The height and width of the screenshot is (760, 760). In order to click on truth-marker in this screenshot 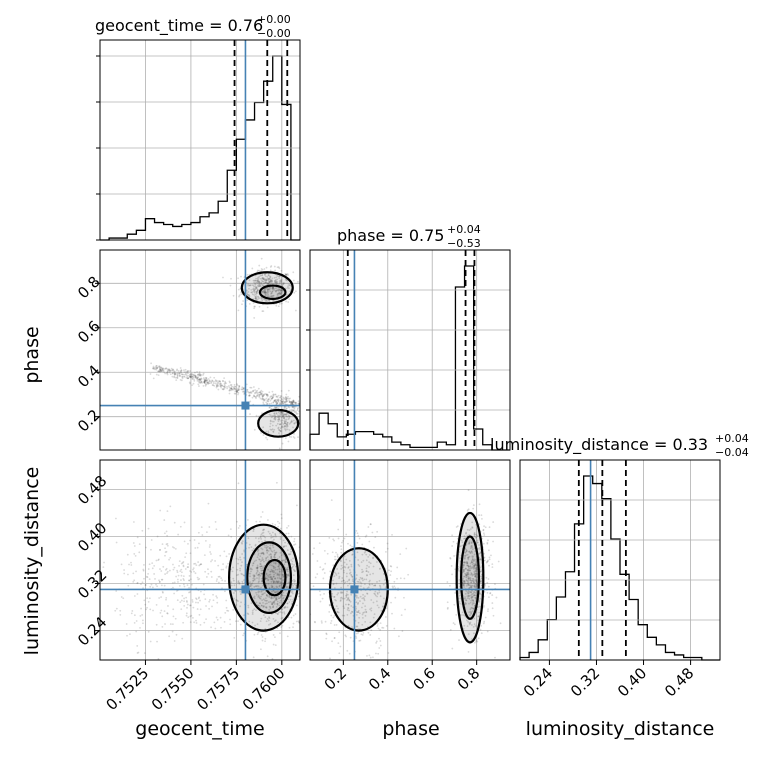, I will do `click(245, 405)`.